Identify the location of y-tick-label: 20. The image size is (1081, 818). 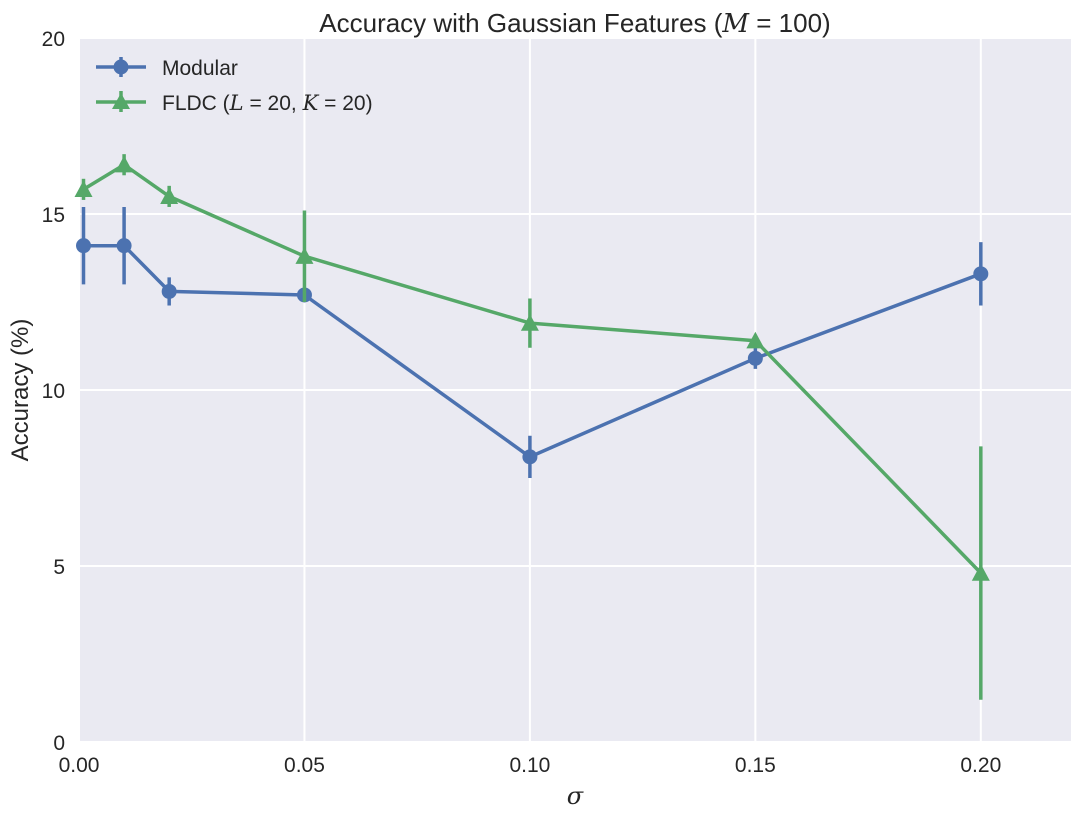
(53, 39).